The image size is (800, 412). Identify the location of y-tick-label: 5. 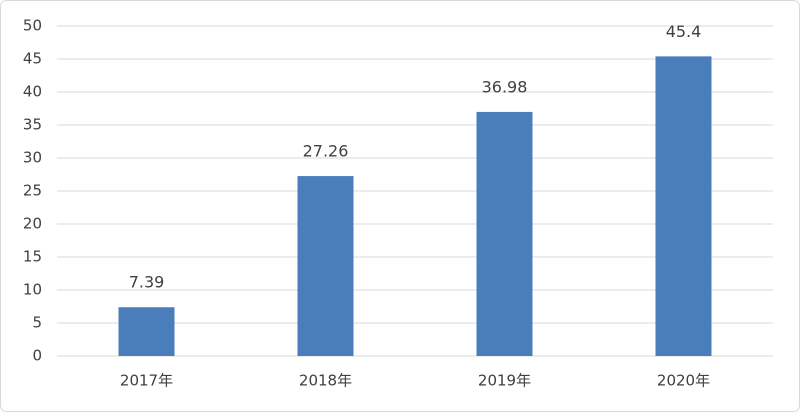
(37, 323).